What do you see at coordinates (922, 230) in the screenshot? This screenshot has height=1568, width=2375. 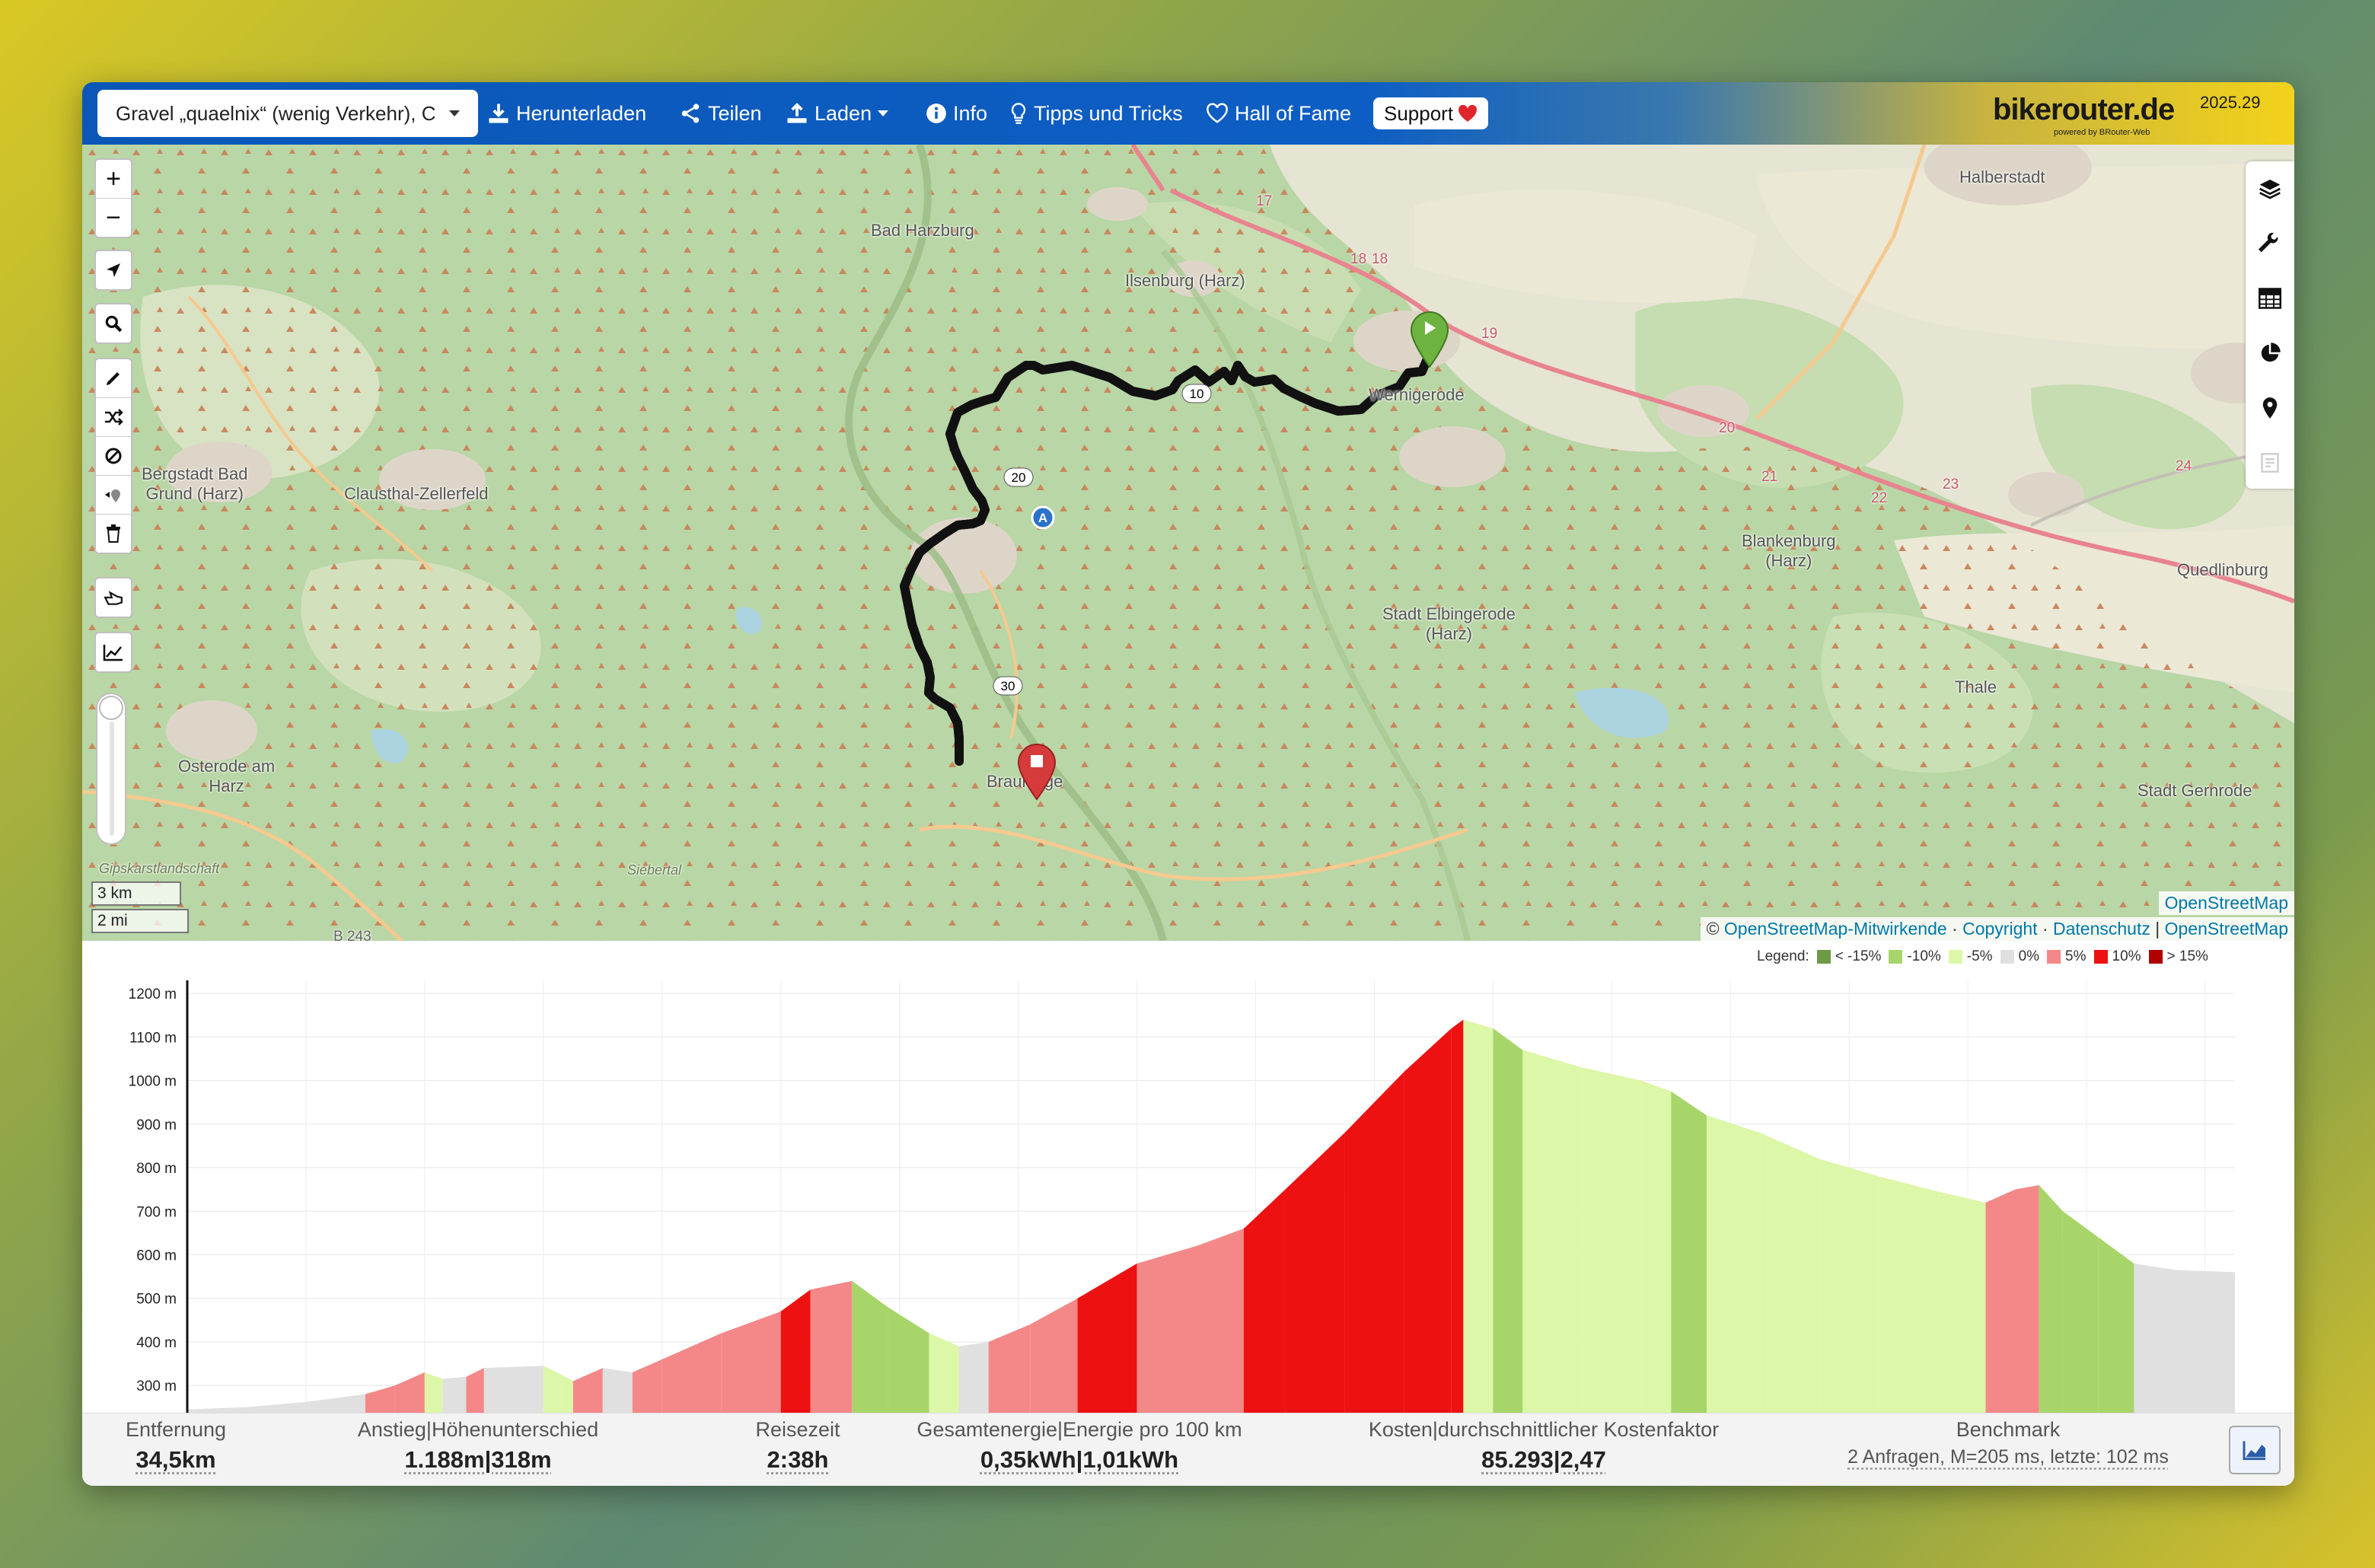 I see `place-label: Bad Harzburg` at bounding box center [922, 230].